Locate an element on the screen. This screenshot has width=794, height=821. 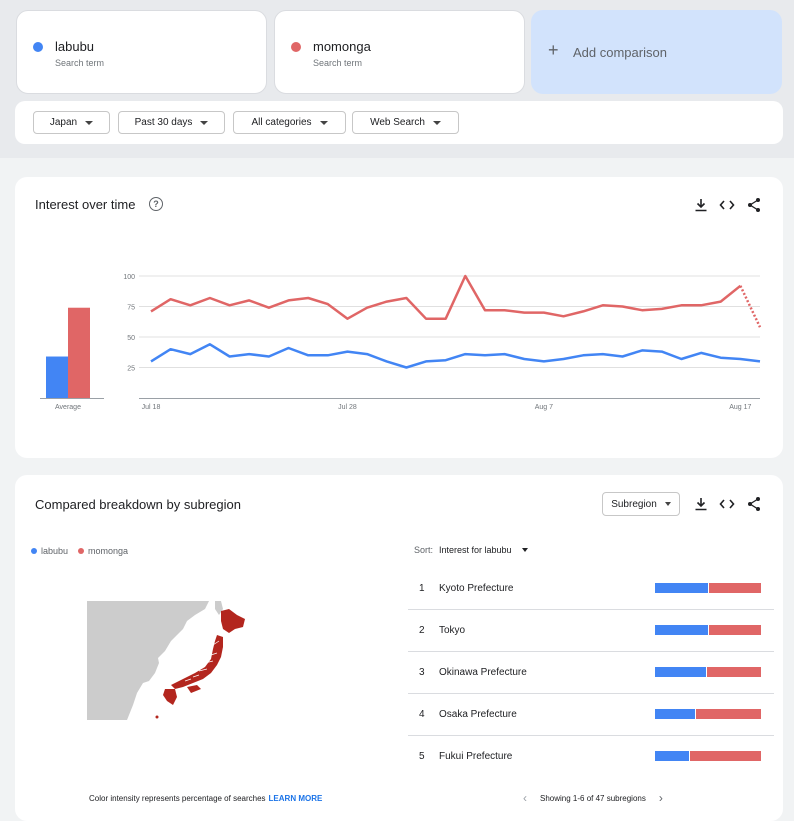
region-name: Fukui Prefecture is located at coordinates (476, 756).